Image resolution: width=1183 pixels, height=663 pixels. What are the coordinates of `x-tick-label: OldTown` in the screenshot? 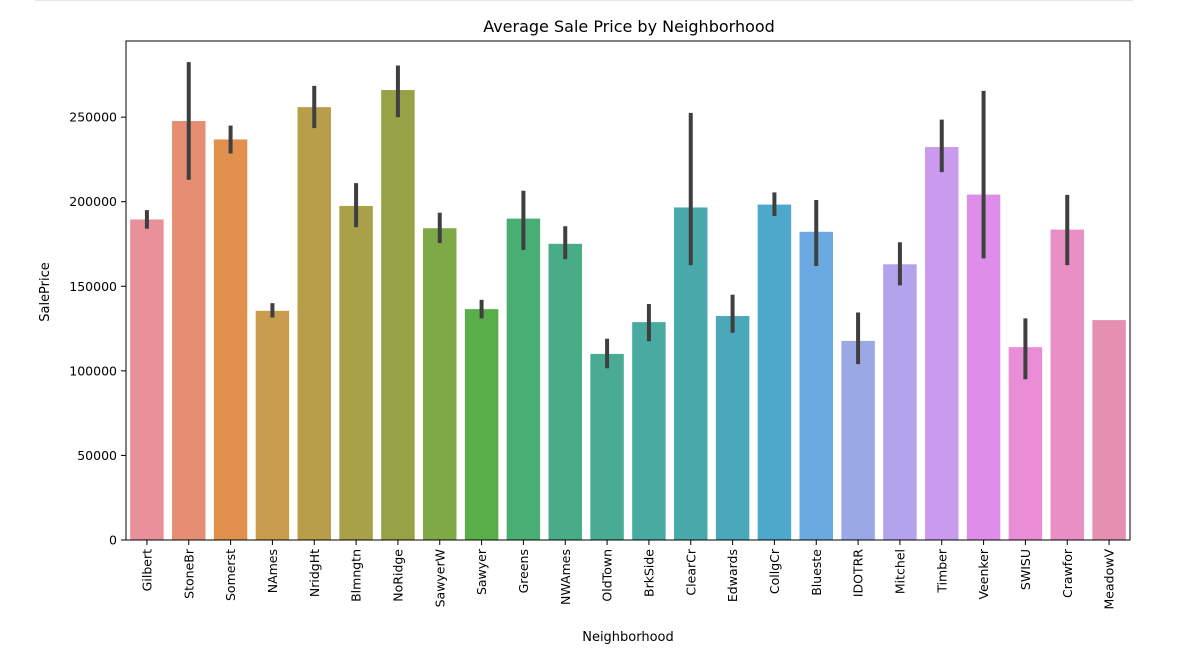 It's located at (607, 575).